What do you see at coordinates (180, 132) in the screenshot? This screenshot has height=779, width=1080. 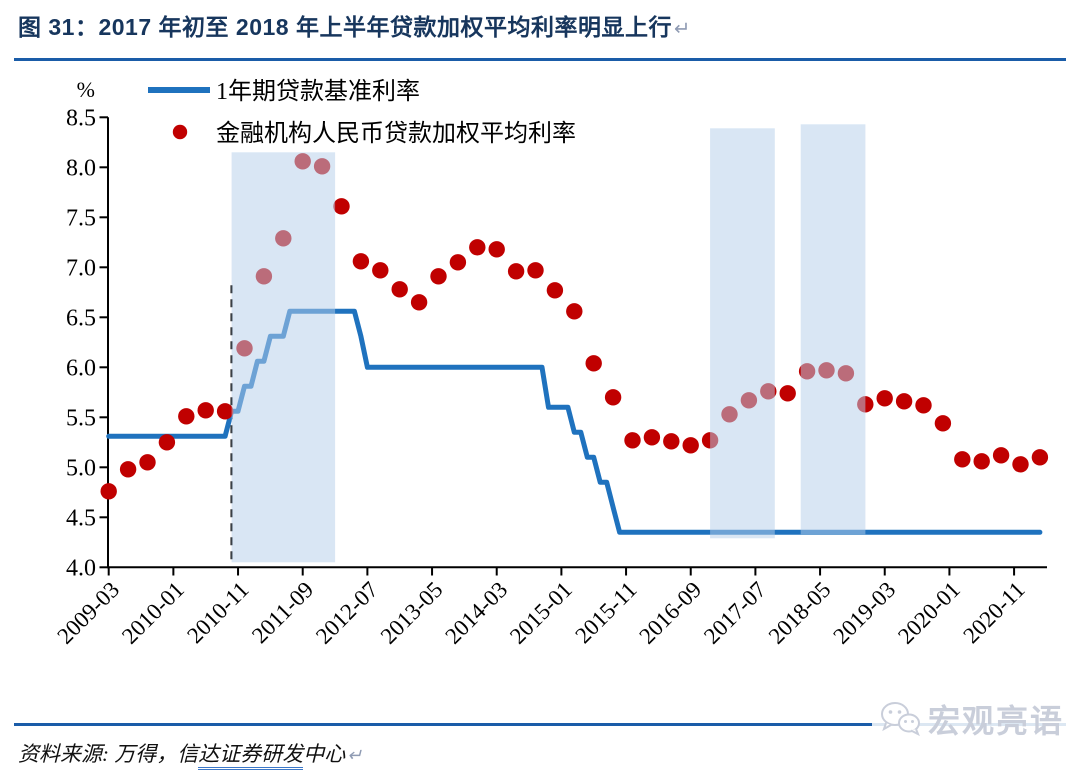 I see `legend-dot-sample` at bounding box center [180, 132].